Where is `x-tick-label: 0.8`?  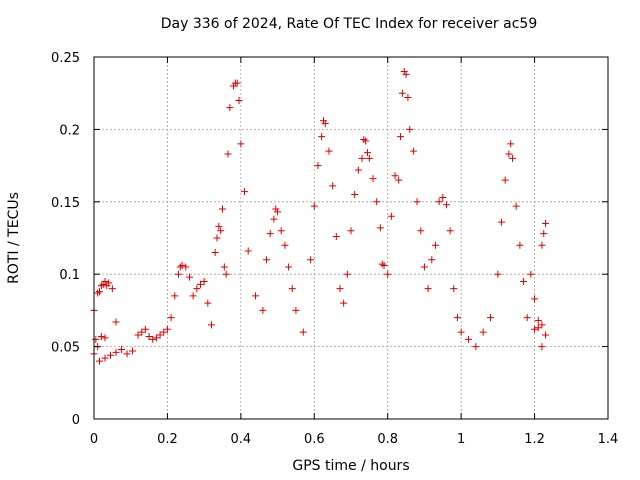 x-tick-label: 0.8 is located at coordinates (387, 439).